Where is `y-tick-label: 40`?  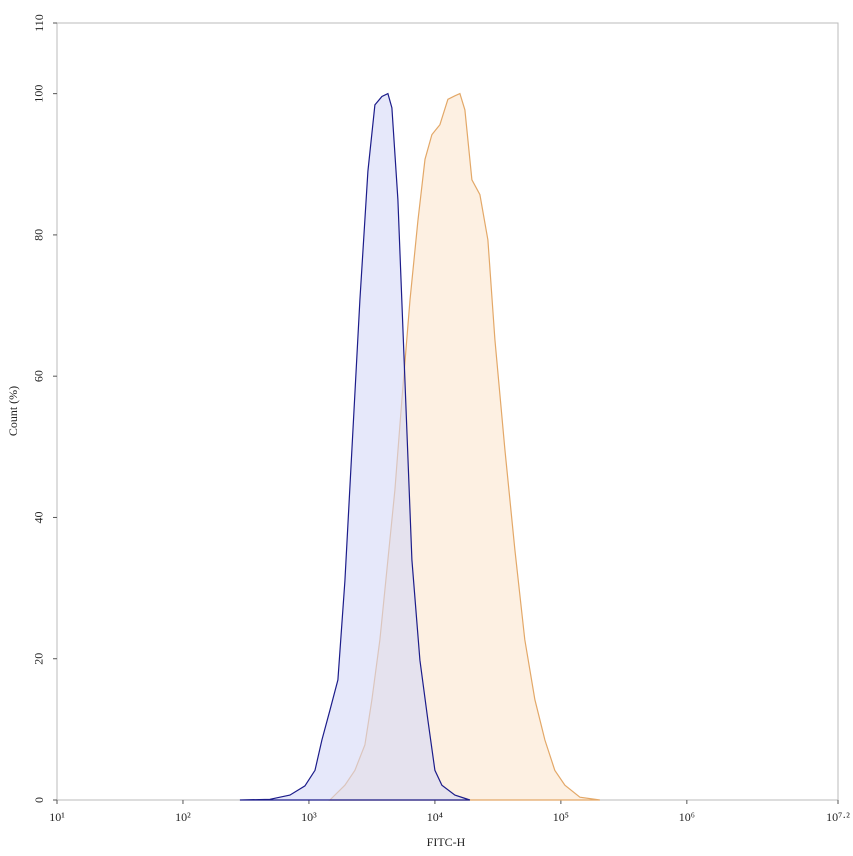 y-tick-label: 40 is located at coordinates (39, 517).